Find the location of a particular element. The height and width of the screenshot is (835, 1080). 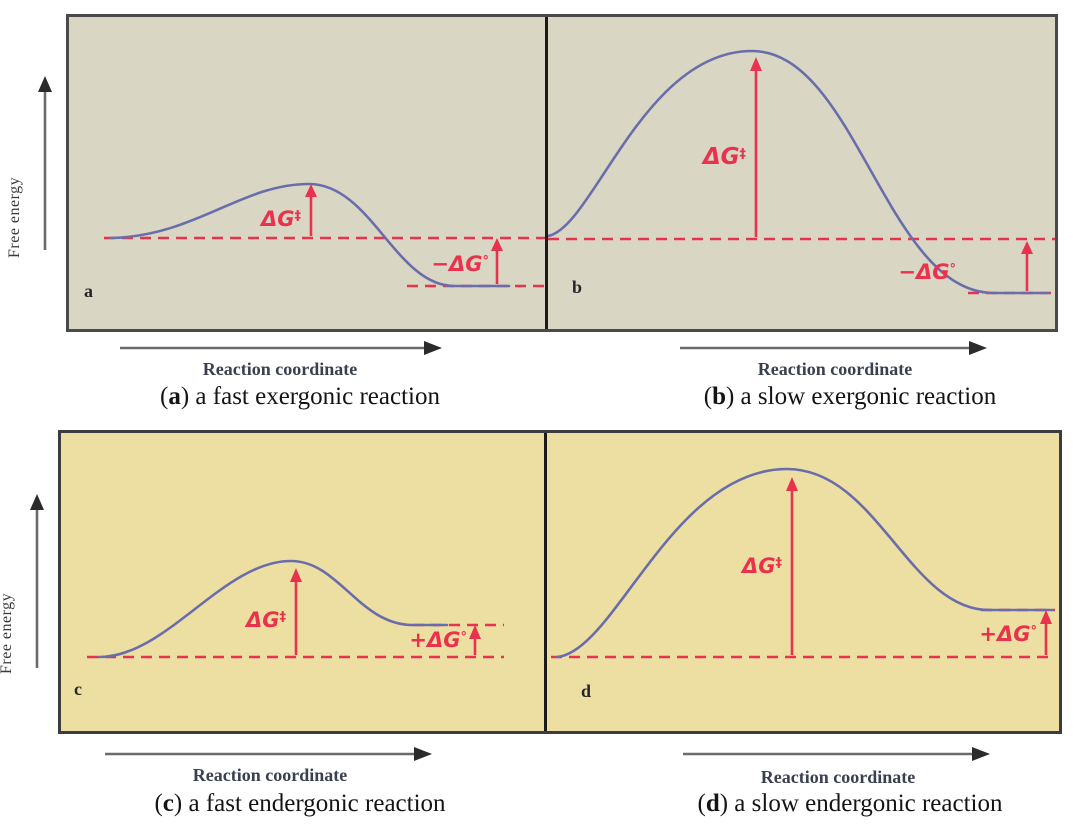

panel-d-plot is located at coordinates (803, 563).